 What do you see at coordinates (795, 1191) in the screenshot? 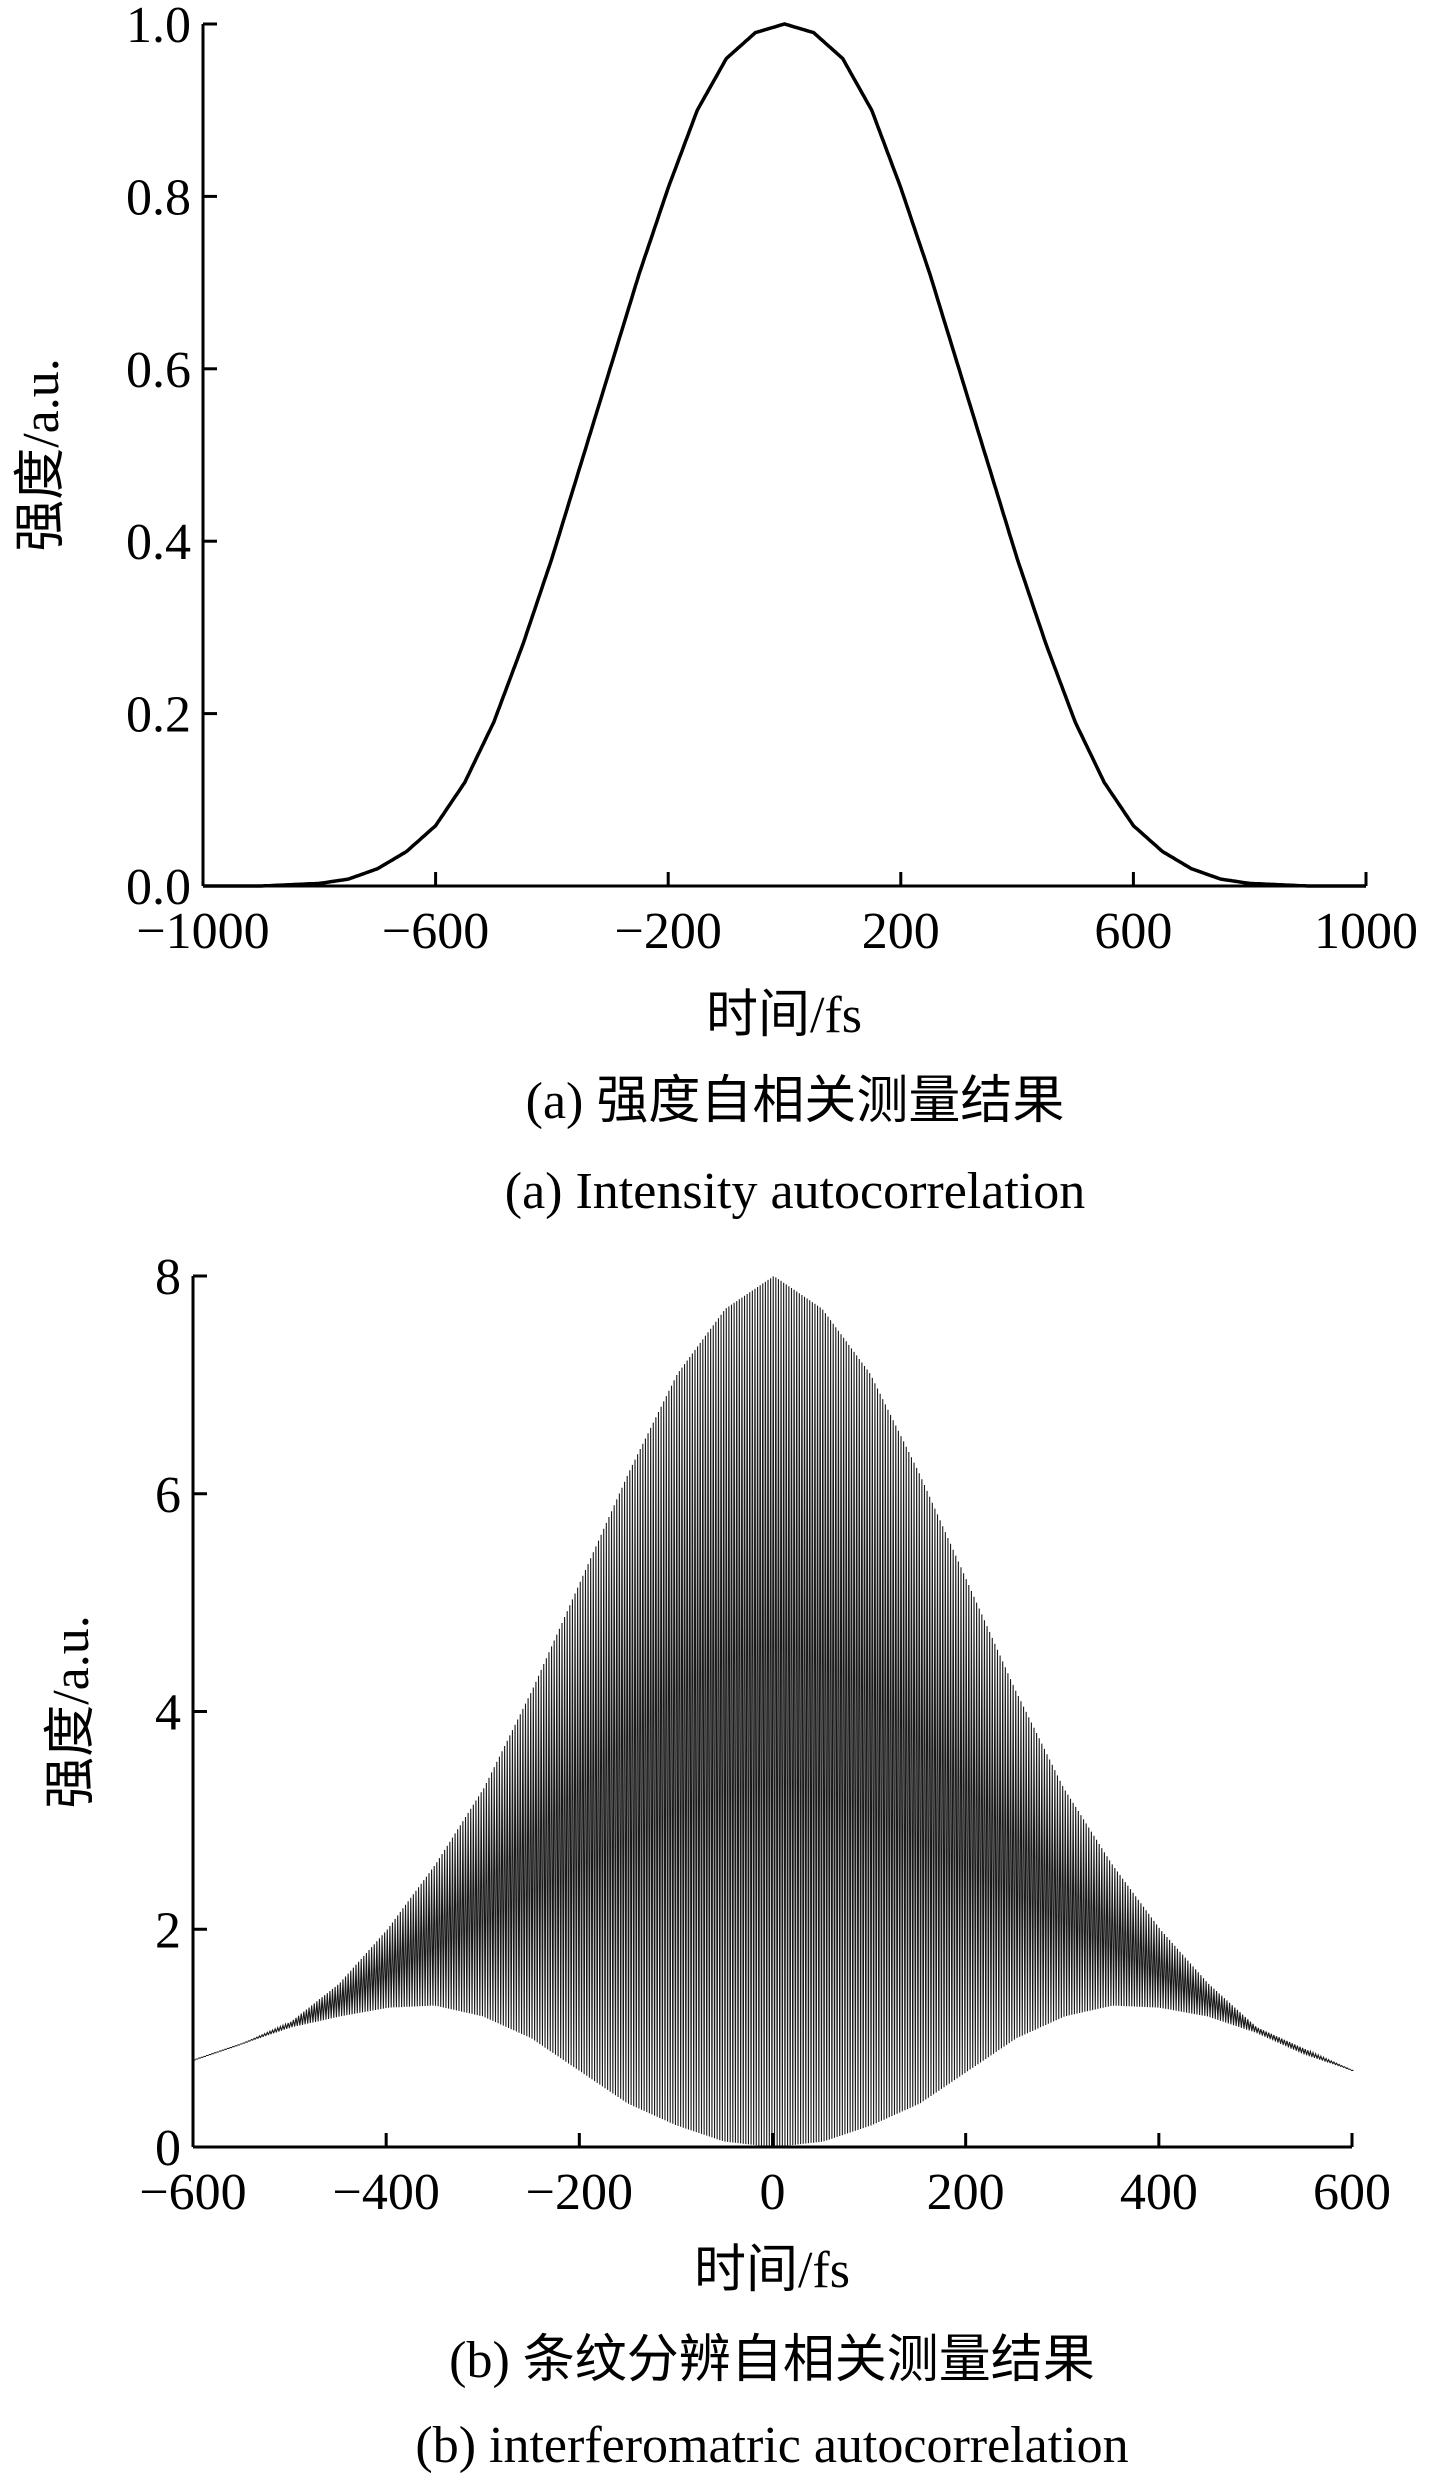
I see `panel-a-caption-en: (a) Intensity autocorrelation` at bounding box center [795, 1191].